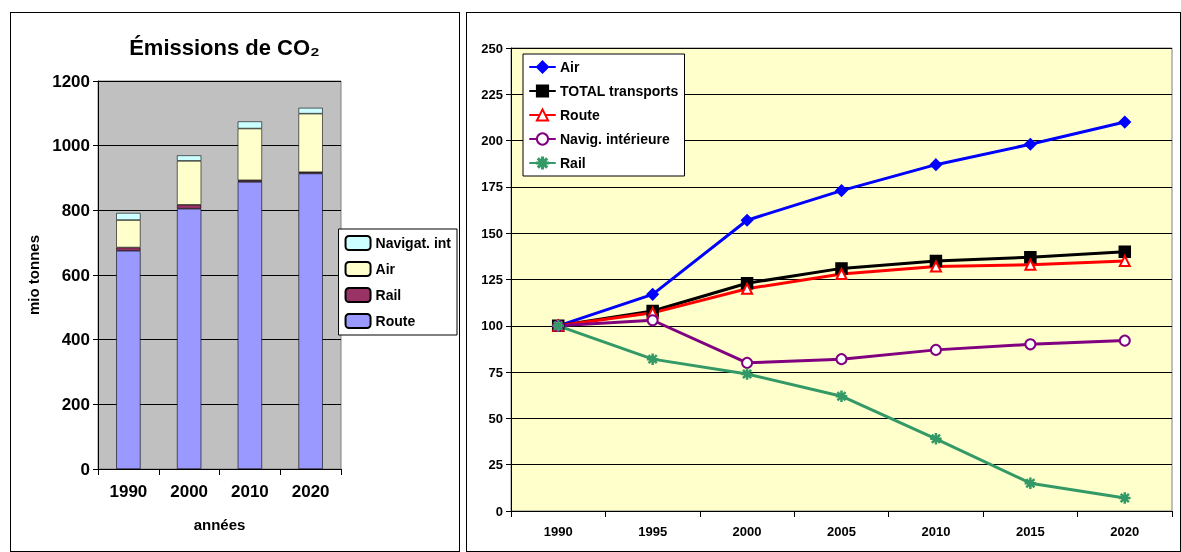 The image size is (1181, 552). Describe the element at coordinates (492, 94) in the screenshot. I see `y-tick-label: 225` at that location.